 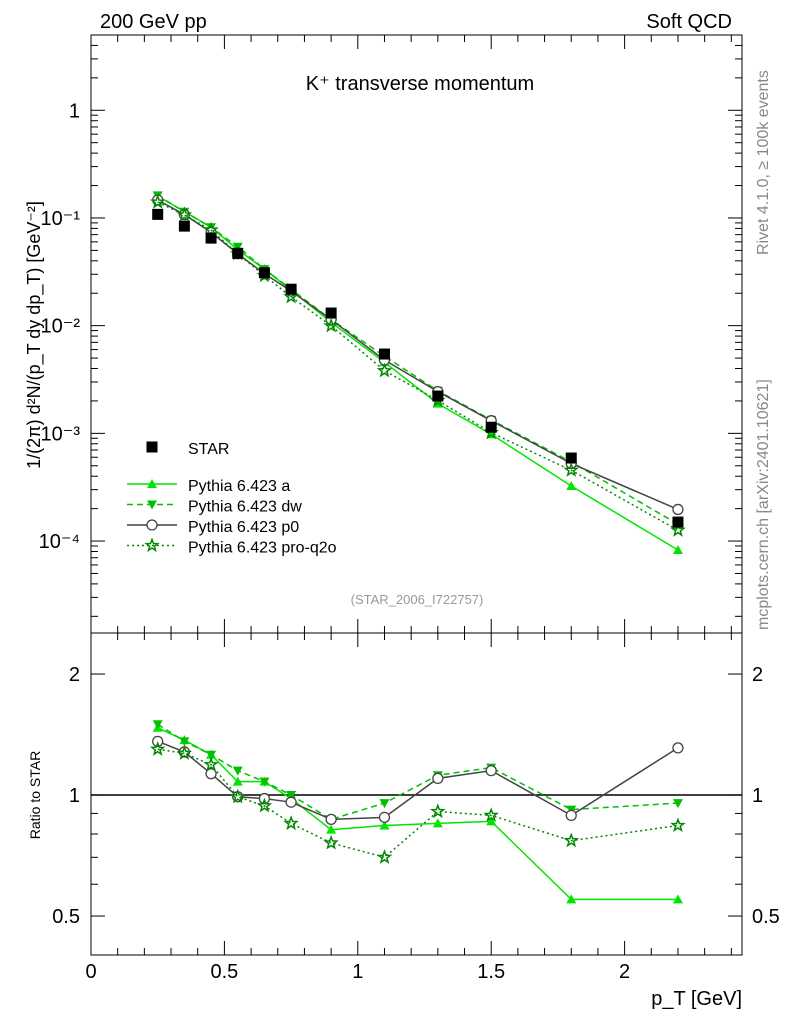 I want to click on side-mcplots: mcplots.cern.ch [arXiv:2401.10621], so click(x=763, y=504).